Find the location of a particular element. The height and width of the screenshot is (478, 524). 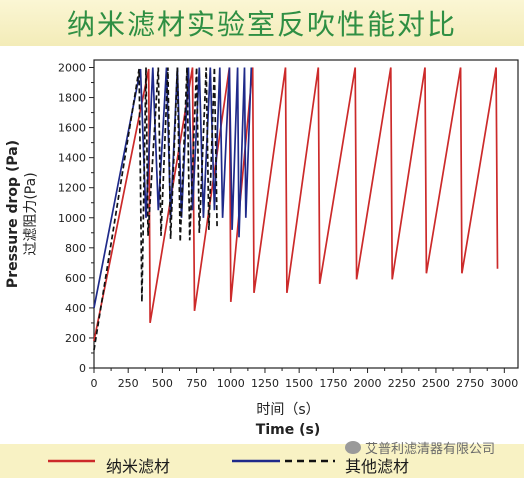

y-tick-label: 200 is located at coordinates (75, 338).